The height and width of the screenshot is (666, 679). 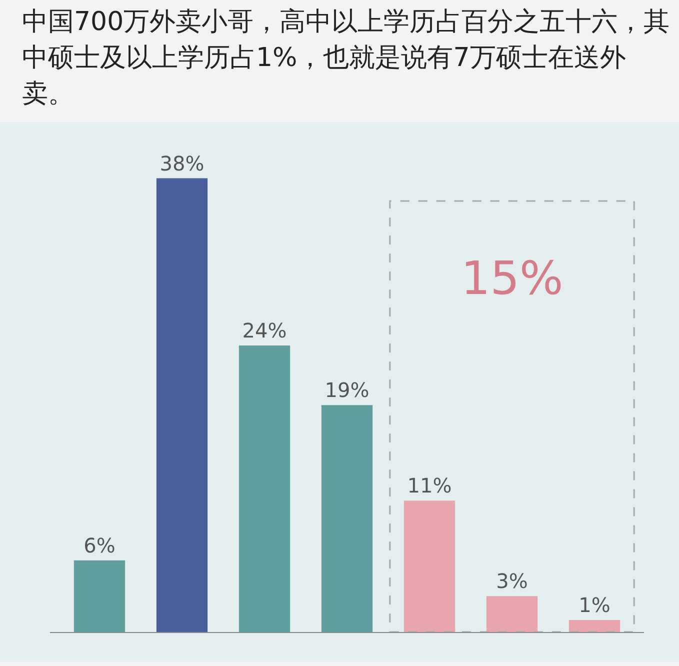 I want to click on data-label: 3%, so click(x=512, y=581).